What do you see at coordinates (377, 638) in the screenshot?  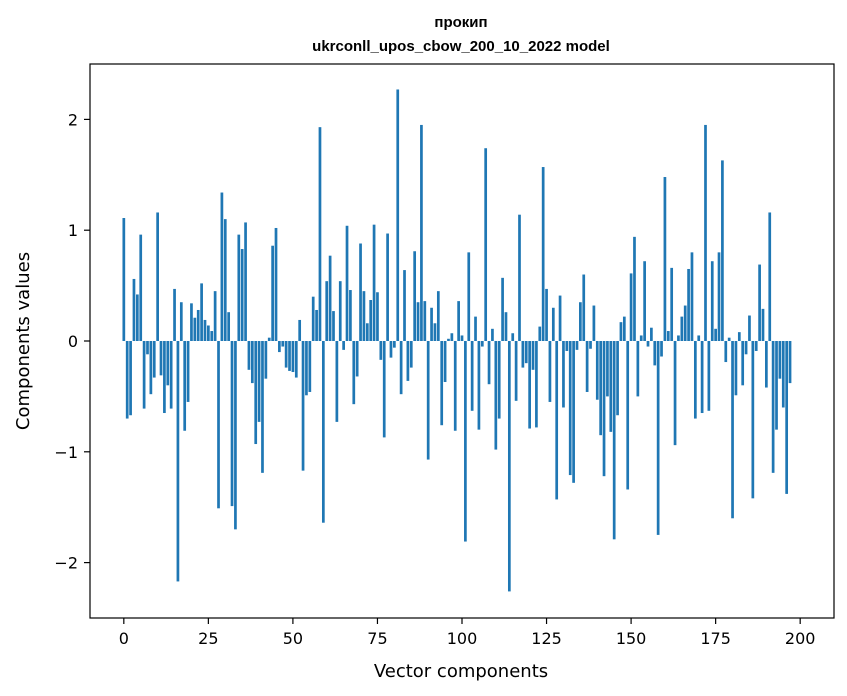 I see `x-tick-label: 75` at bounding box center [377, 638].